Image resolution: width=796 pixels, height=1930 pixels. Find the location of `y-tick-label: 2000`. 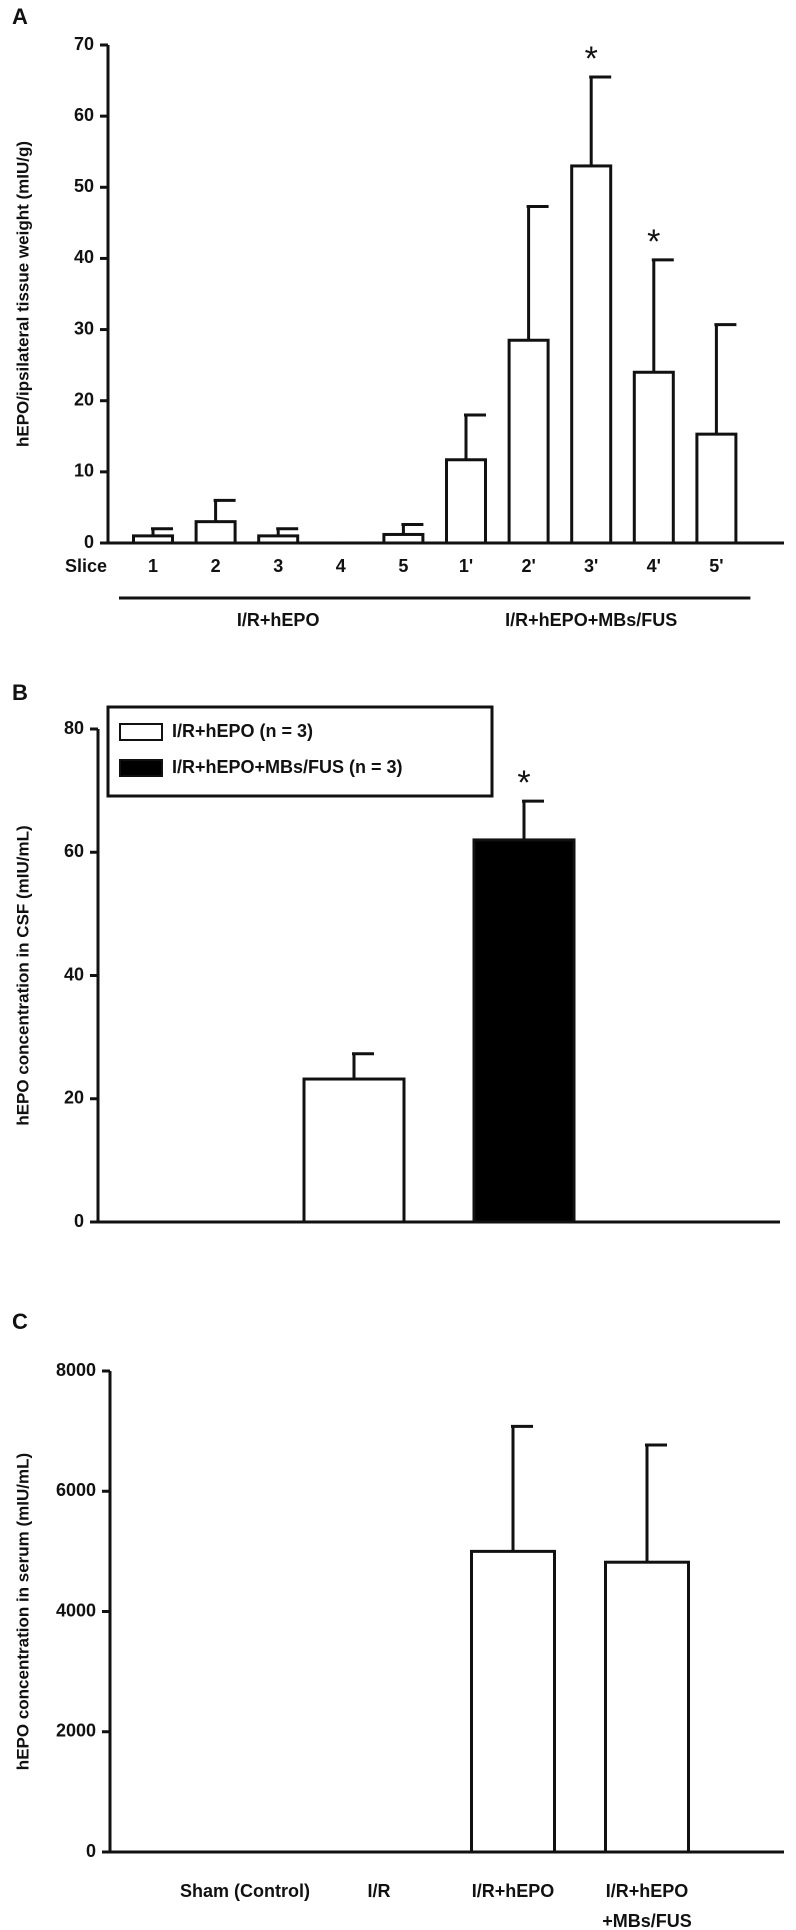

y-tick-label: 2000 is located at coordinates (76, 1731).